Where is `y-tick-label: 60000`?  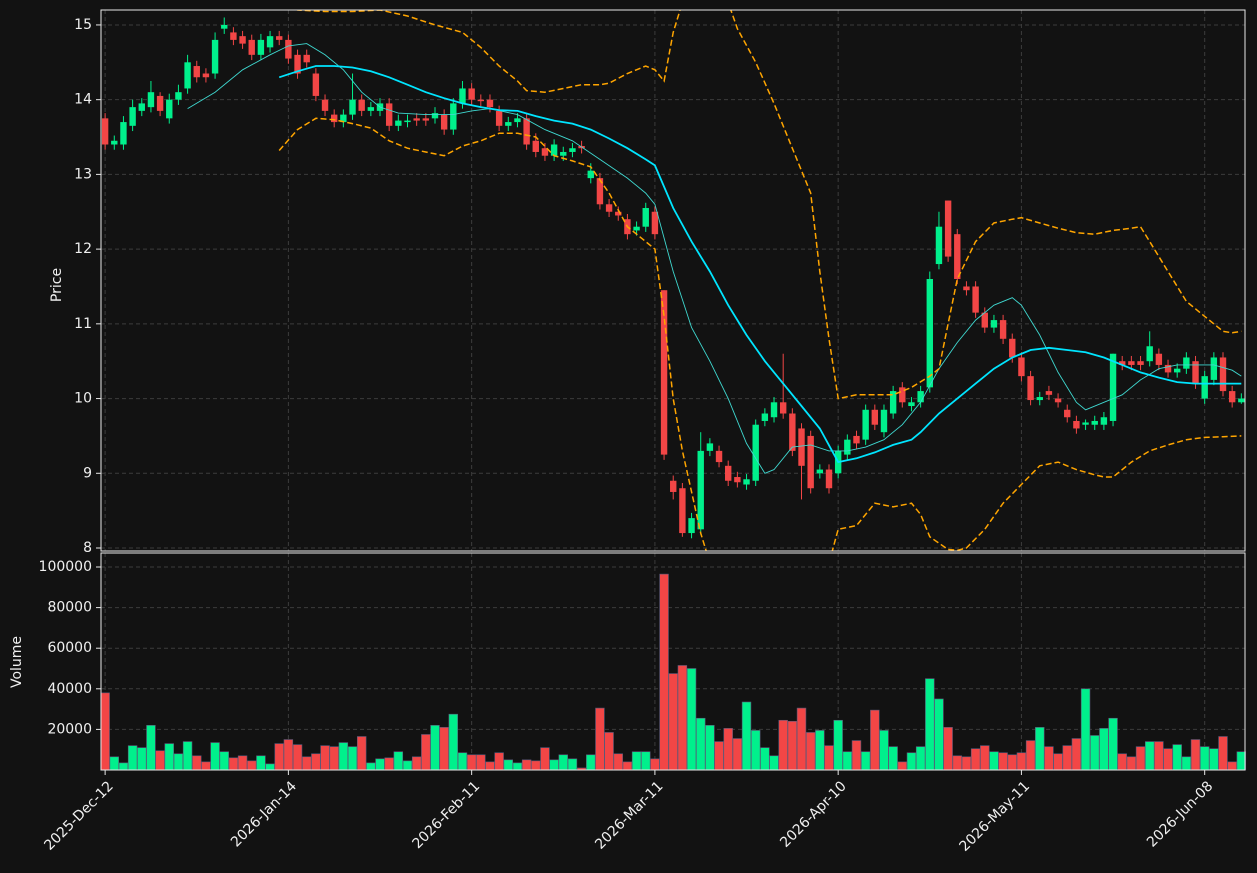 y-tick-label: 60000 is located at coordinates (69, 648).